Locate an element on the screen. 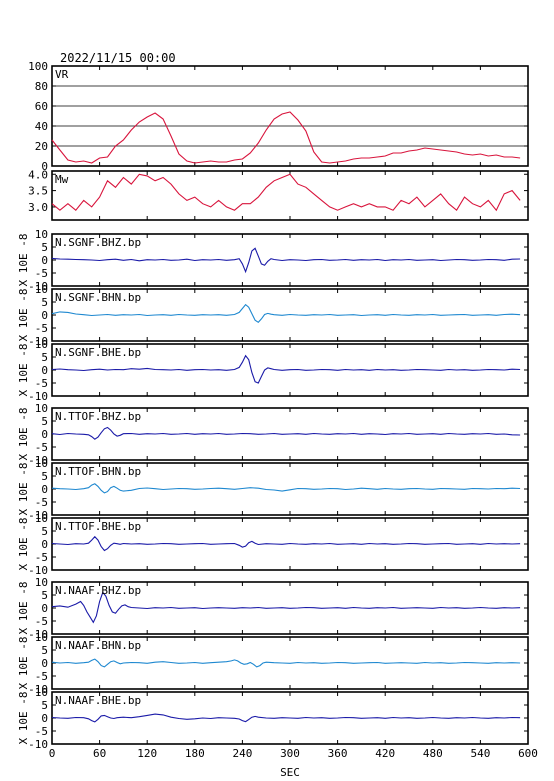 The image size is (554, 781). series-line-sgnf-bhz is located at coordinates (286, 260).